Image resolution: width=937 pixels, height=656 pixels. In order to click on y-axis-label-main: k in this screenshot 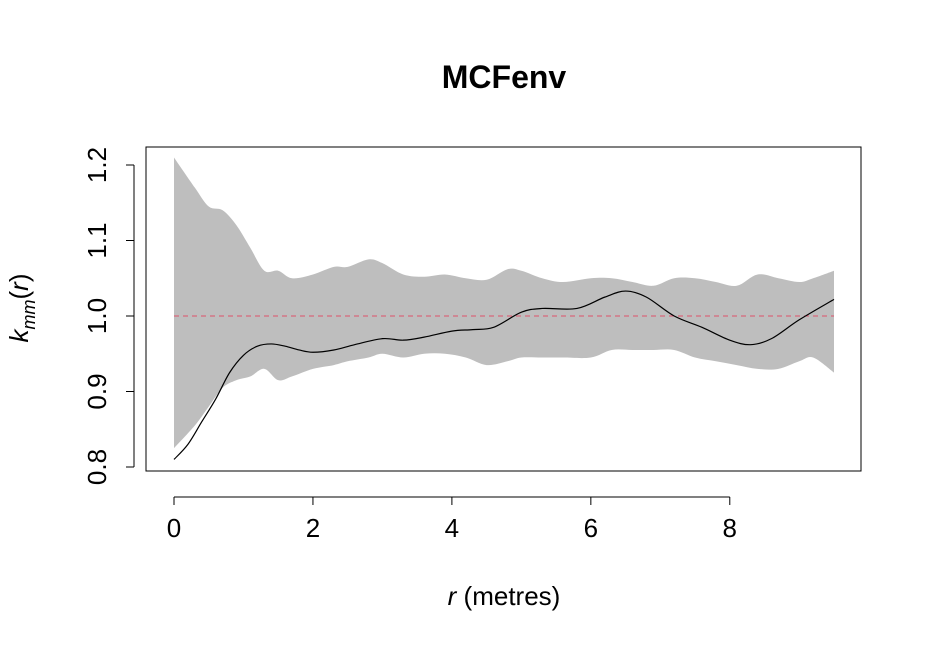, I will do `click(19, 335)`.